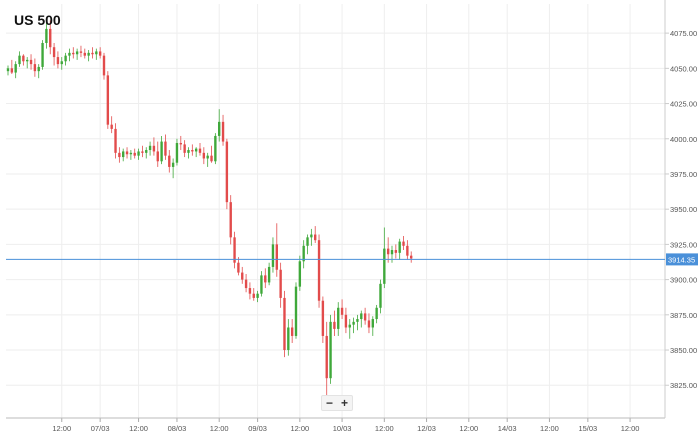 This screenshot has width=699, height=434. I want to click on x-tick-label: 10/03, so click(342, 428).